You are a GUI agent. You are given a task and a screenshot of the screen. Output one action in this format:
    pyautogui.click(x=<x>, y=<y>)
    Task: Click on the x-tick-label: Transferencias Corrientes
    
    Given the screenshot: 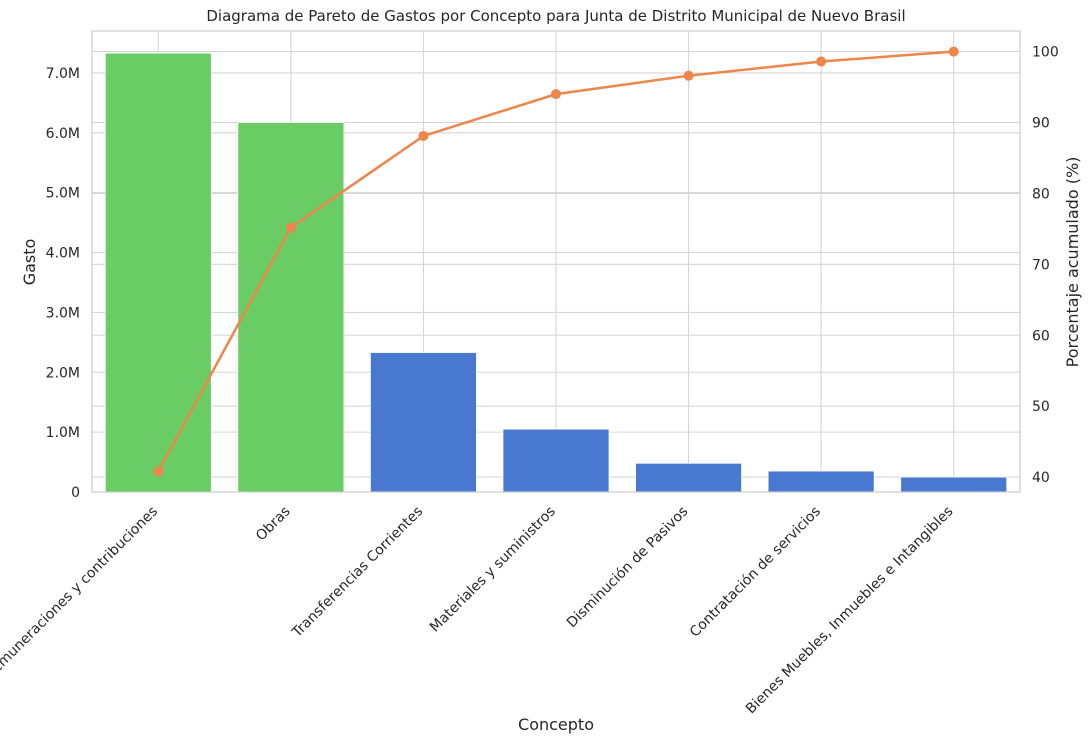 What is the action you would take?
    pyautogui.click(x=358, y=573)
    